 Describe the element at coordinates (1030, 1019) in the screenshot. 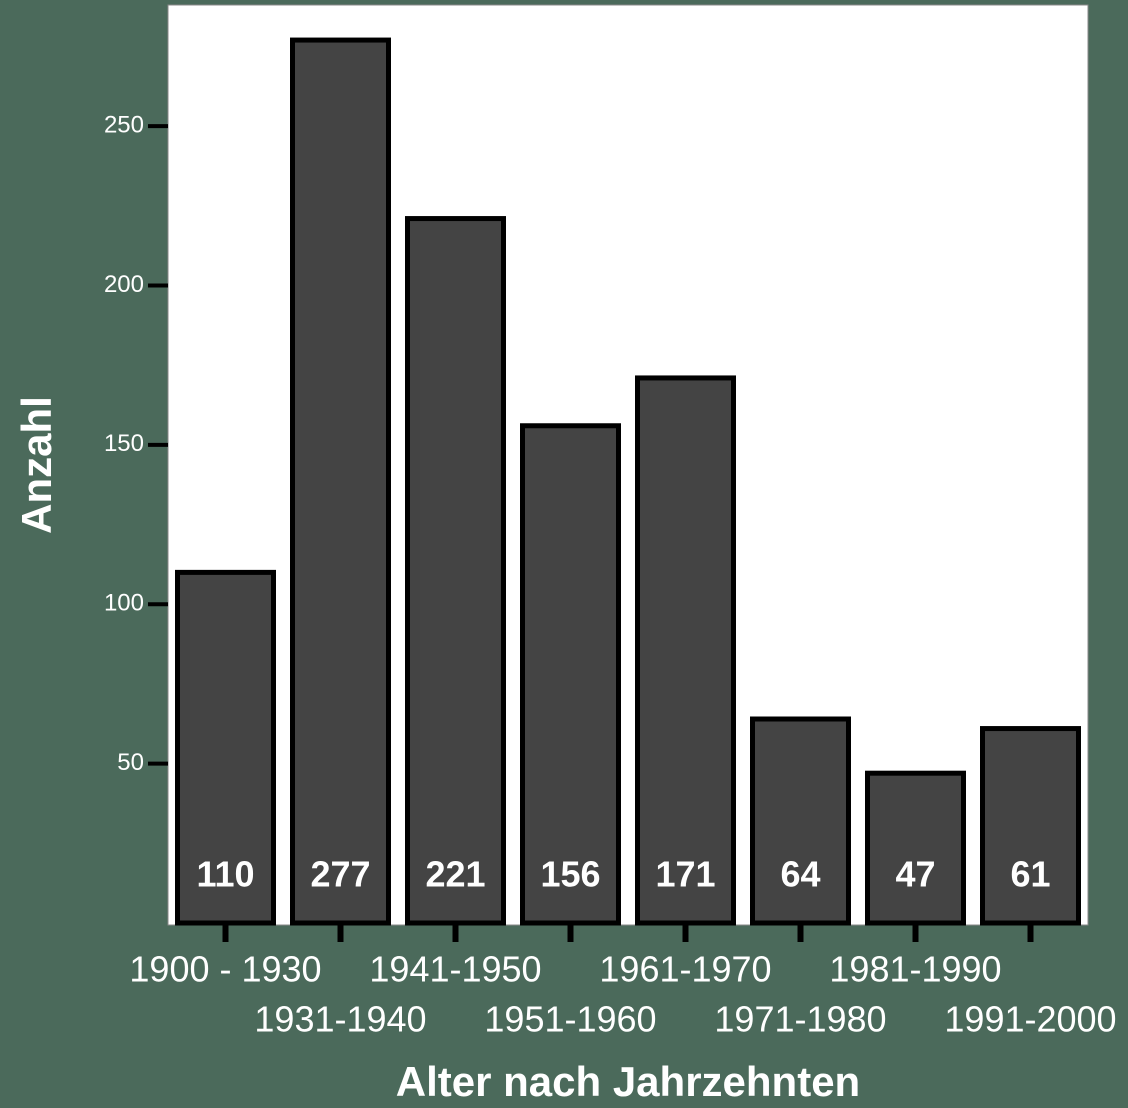

I see `x-tick-label: 1991-2000` at that location.